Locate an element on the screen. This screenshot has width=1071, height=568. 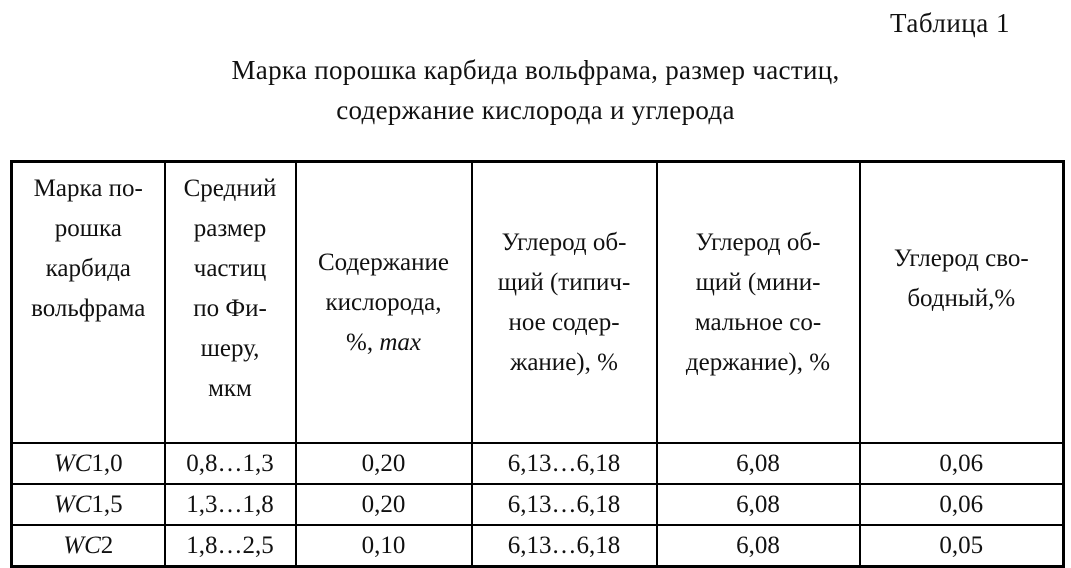
cell-oxygen: 0,10 is located at coordinates (383, 546).